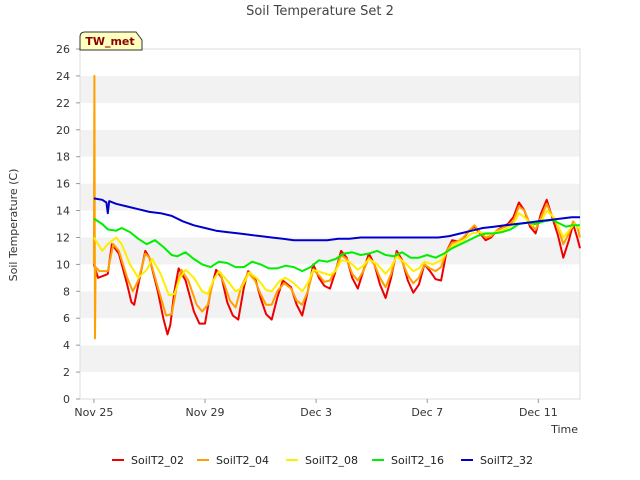 This screenshot has width=640, height=480. I want to click on station-badge: TW_met, so click(111, 41).